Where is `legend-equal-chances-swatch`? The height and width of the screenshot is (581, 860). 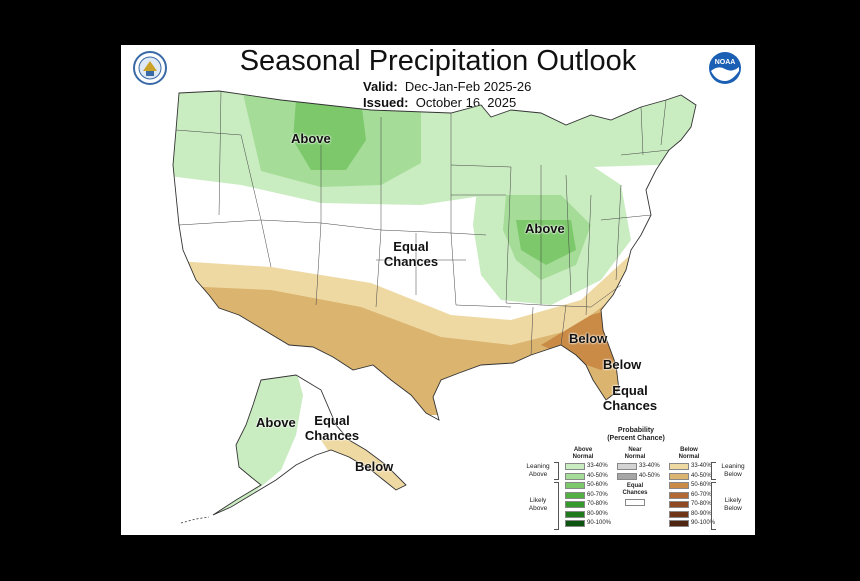 legend-equal-chances-swatch is located at coordinates (635, 502).